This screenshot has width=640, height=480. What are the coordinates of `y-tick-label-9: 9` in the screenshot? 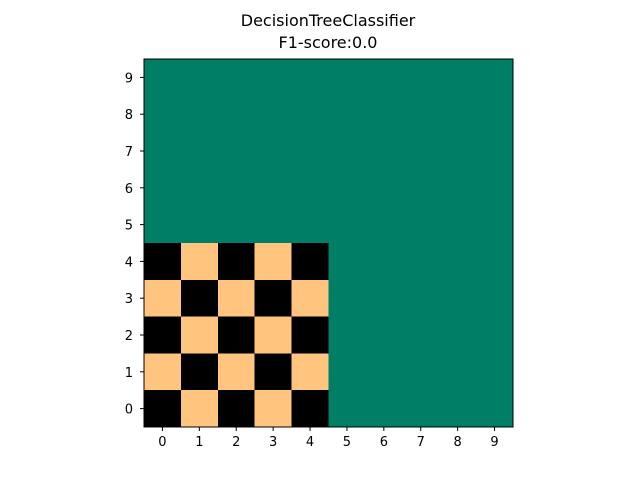 It's located at (129, 78).